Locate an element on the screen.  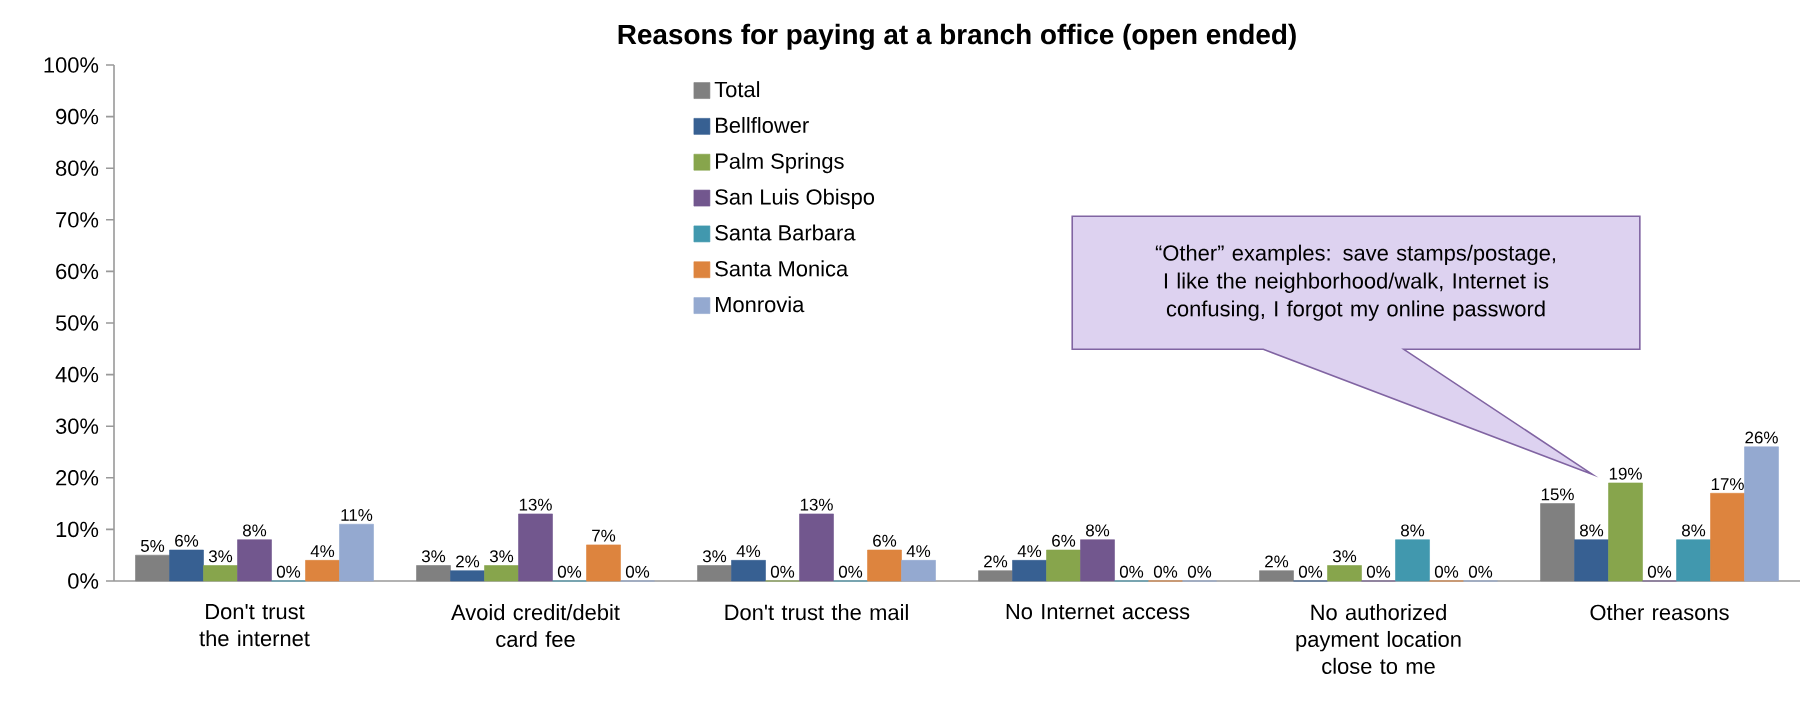
y-tick-label: 10% is located at coordinates (77, 529).